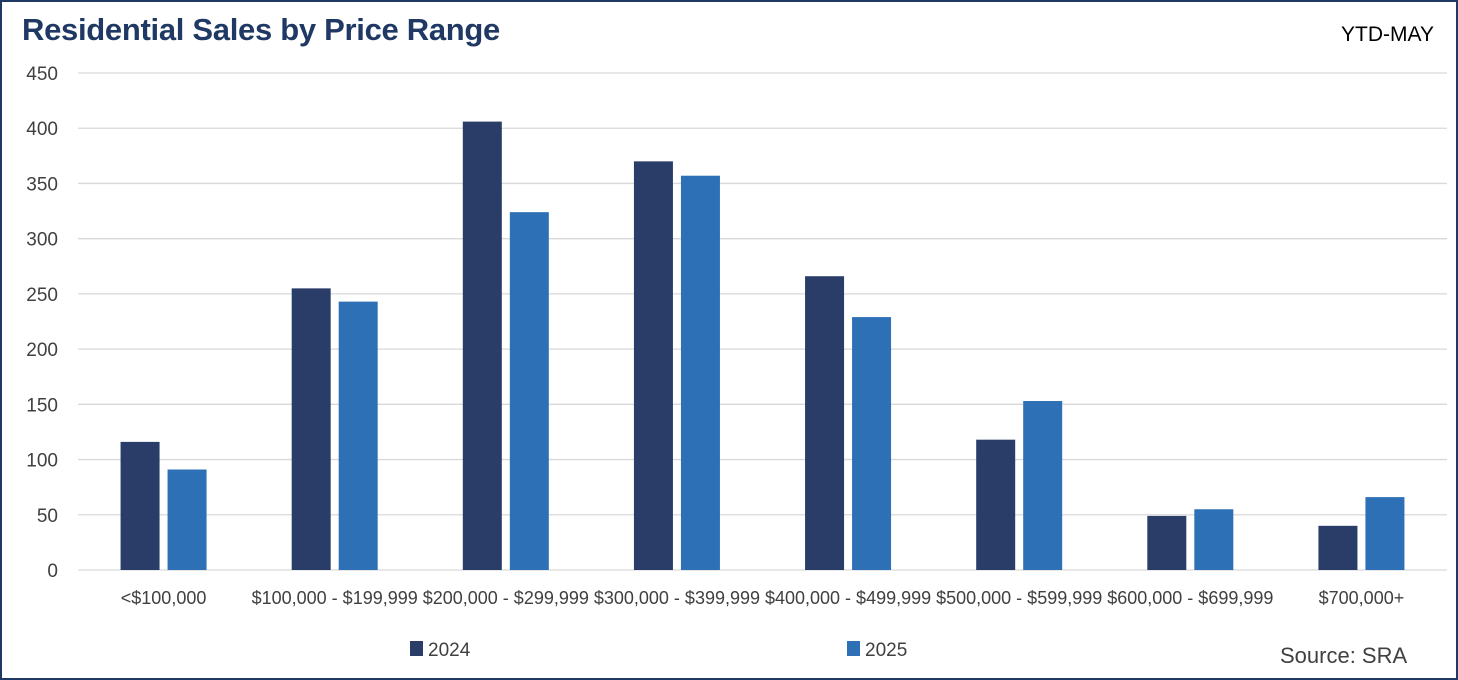 The image size is (1458, 680). I want to click on source-label: Source: SRA, so click(1344, 655).